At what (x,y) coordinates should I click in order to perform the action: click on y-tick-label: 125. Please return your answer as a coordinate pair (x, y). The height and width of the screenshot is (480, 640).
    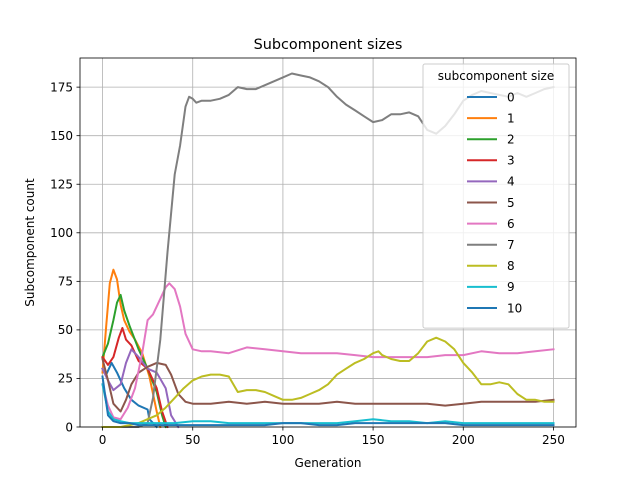
    Looking at the image, I should click on (61, 185).